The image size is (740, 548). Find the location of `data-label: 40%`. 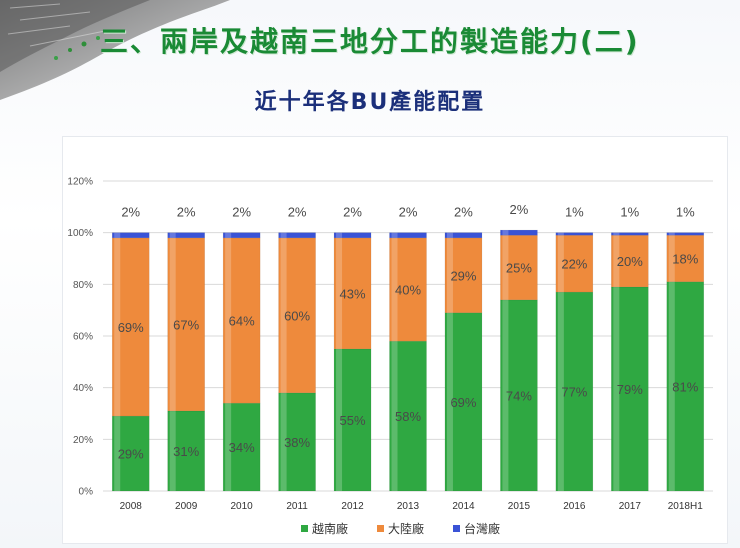

data-label: 40% is located at coordinates (408, 290).